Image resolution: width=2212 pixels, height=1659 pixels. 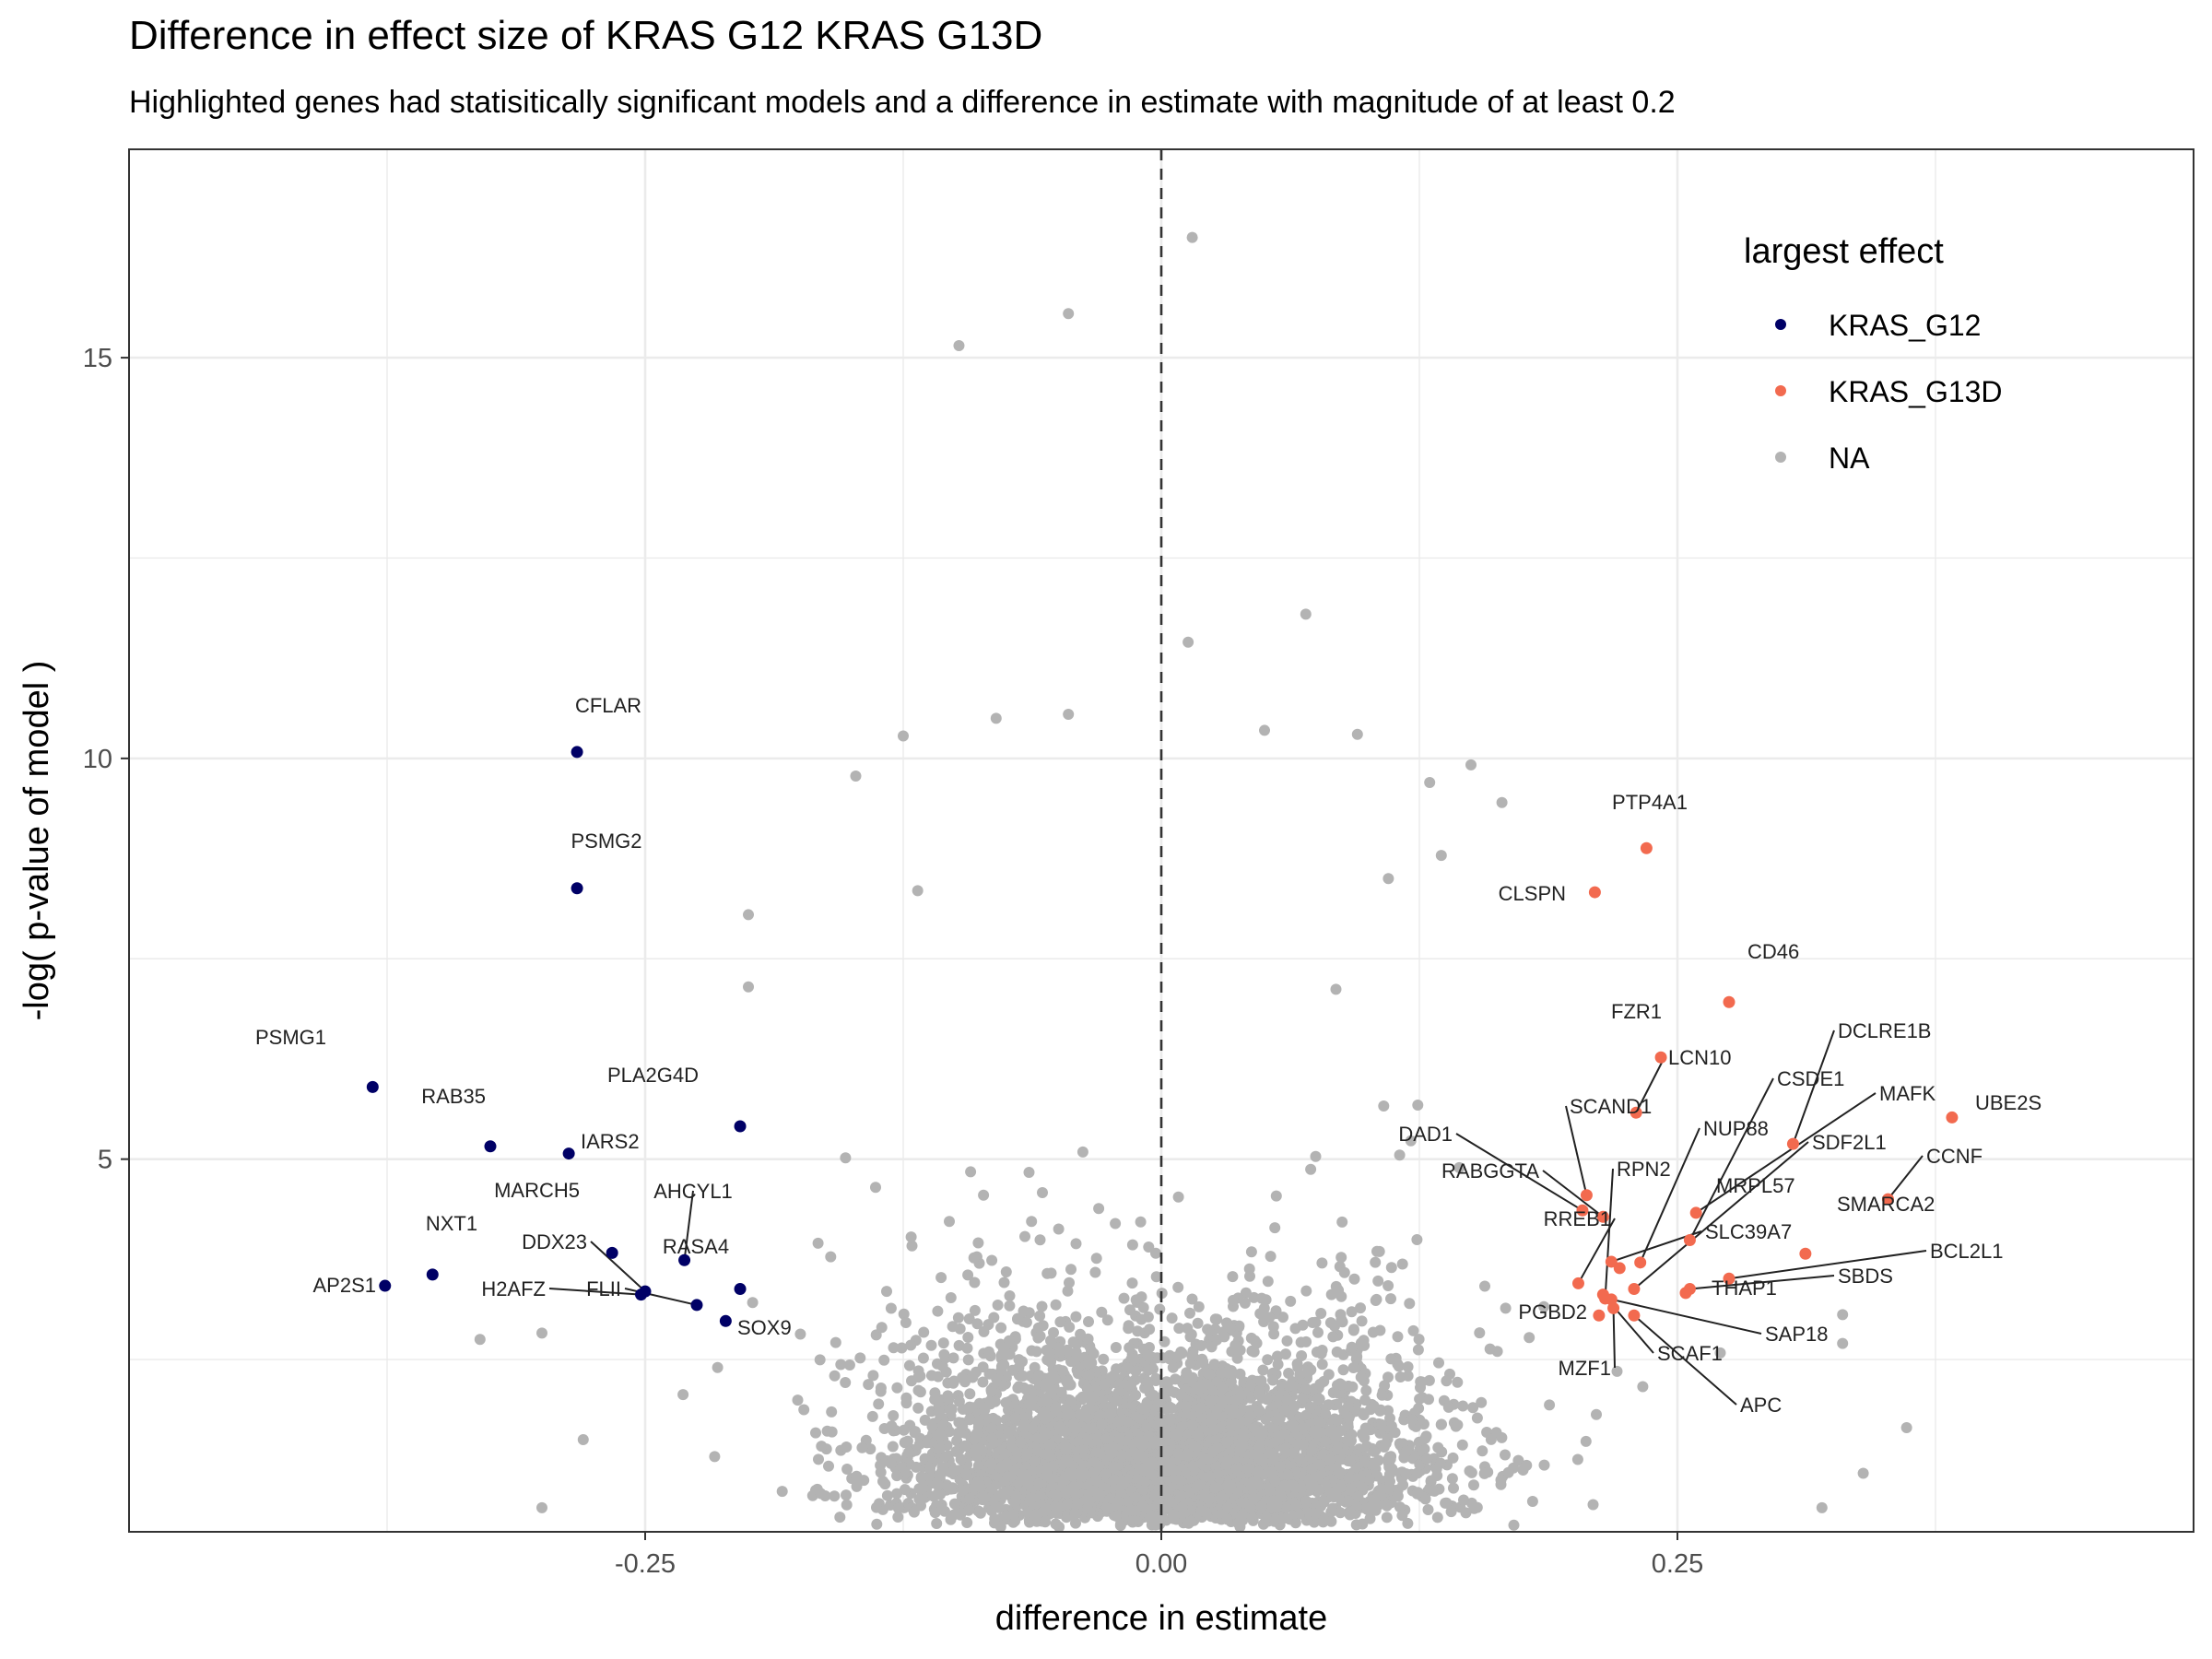 What do you see at coordinates (1873, 353) in the screenshot?
I see `legend: largest effect KRAS_G12 KRAS_G13D NA` at bounding box center [1873, 353].